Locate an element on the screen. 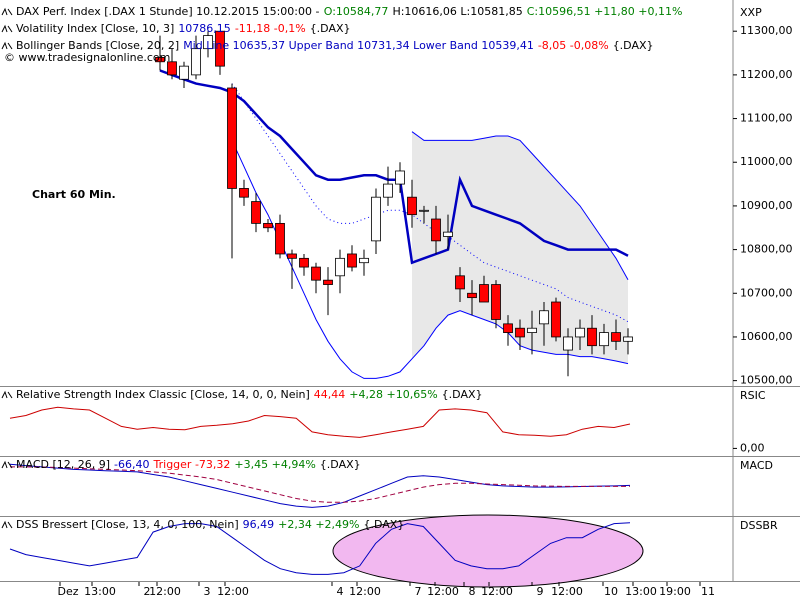  header-part: -8,05 -0,08% is located at coordinates (573, 45).